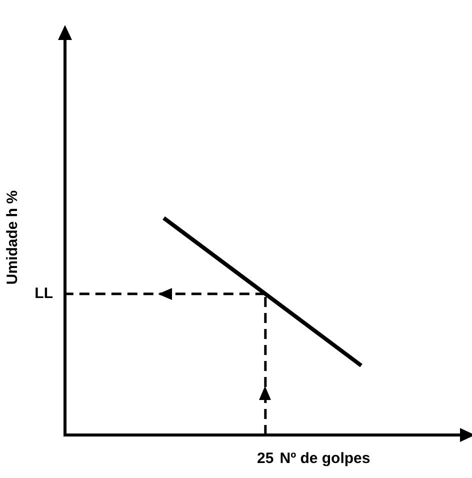 Image resolution: width=472 pixels, height=478 pixels. What do you see at coordinates (13, 237) in the screenshot?
I see `y-axis-title: Umidade h %` at bounding box center [13, 237].